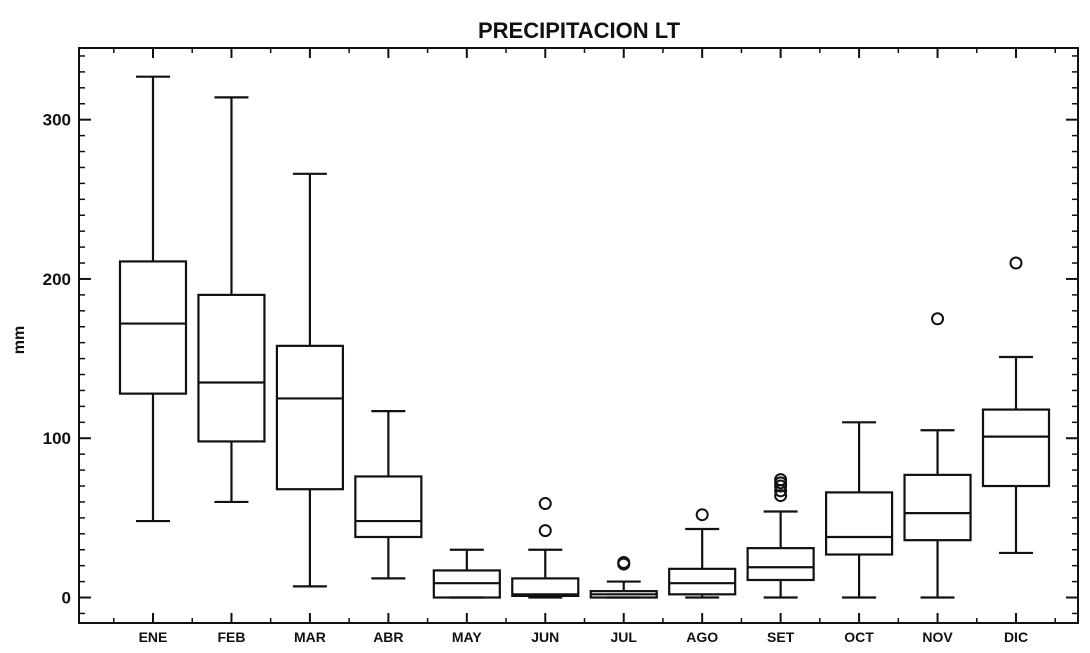 Image resolution: width=1090 pixels, height=653 pixels. What do you see at coordinates (937, 455) in the screenshot?
I see `box-nov` at bounding box center [937, 455].